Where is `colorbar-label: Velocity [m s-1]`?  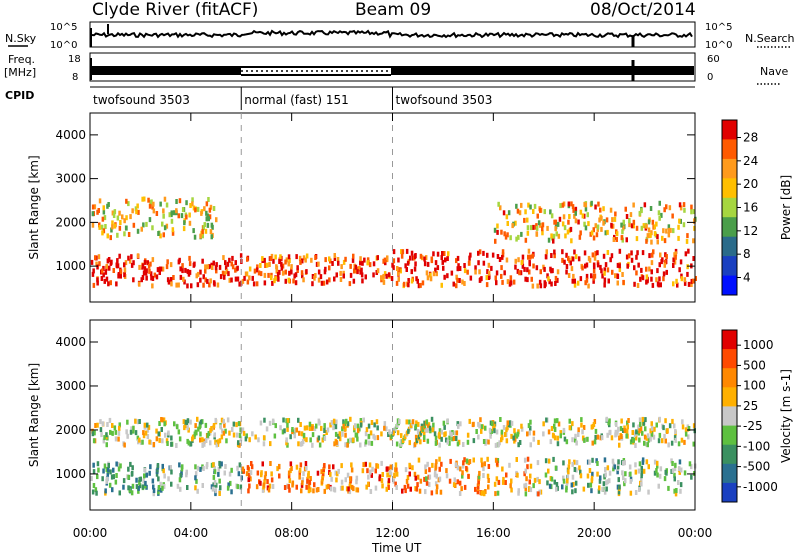
colorbar-label: Velocity [m s-1] is located at coordinates (786, 416).